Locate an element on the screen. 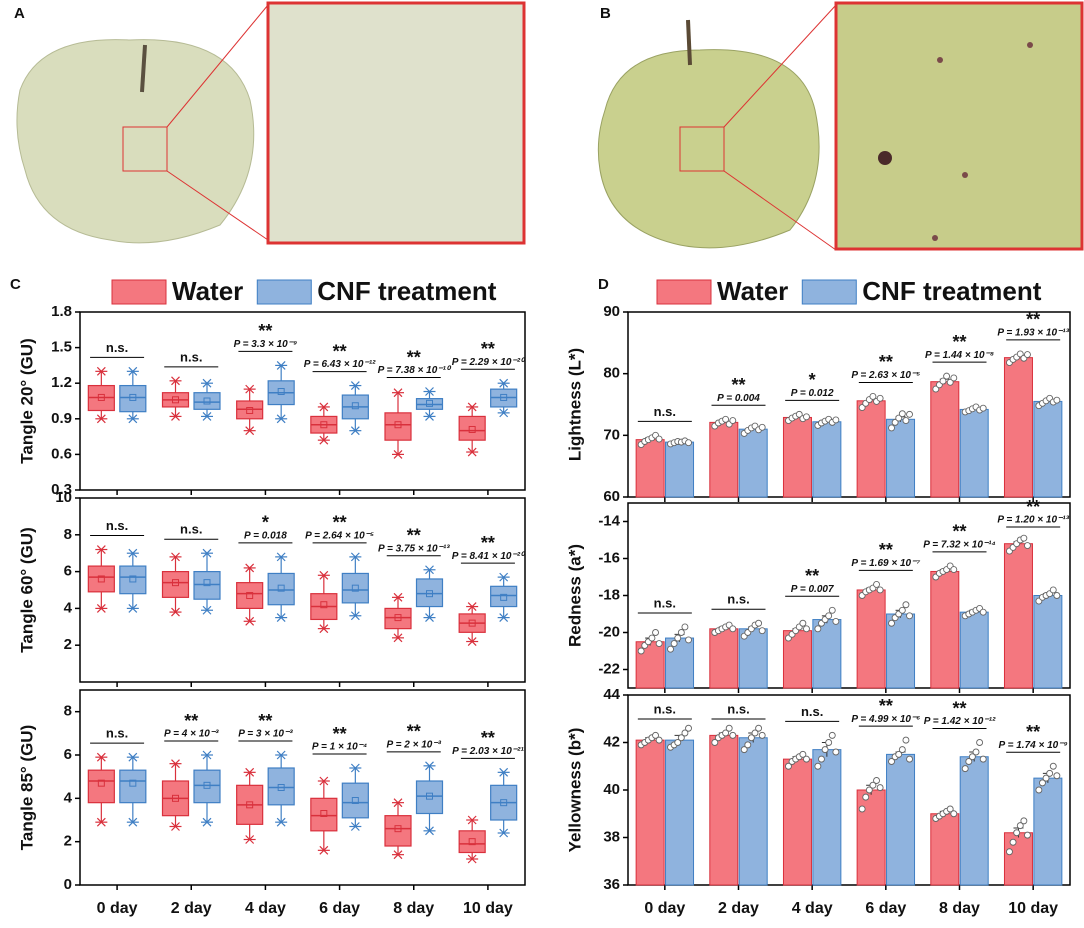 The height and width of the screenshot is (928, 1084). y-tick-label: 4 is located at coordinates (68, 607).